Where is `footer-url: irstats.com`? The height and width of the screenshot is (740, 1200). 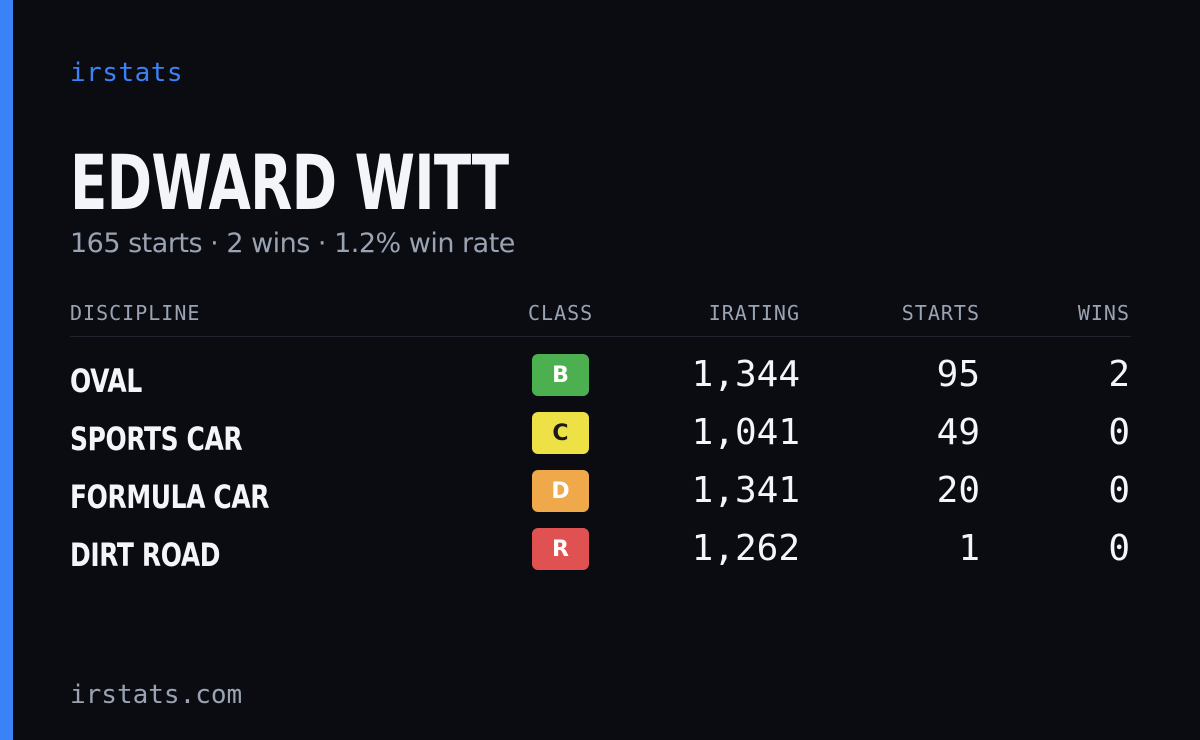 footer-url: irstats.com is located at coordinates (156, 695).